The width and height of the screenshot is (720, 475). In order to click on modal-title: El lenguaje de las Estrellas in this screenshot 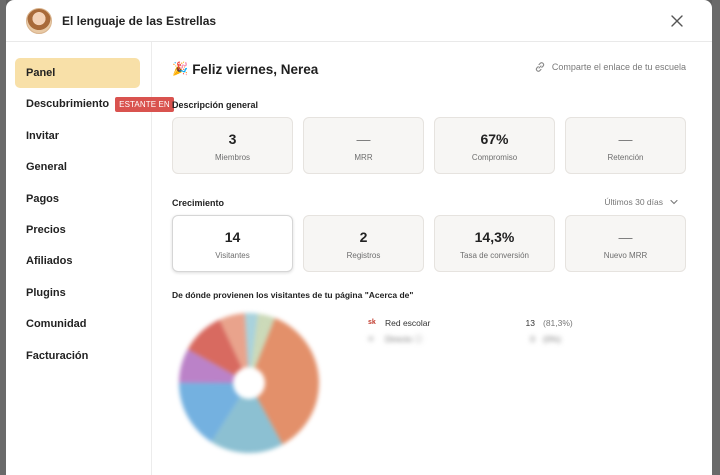, I will do `click(139, 20)`.